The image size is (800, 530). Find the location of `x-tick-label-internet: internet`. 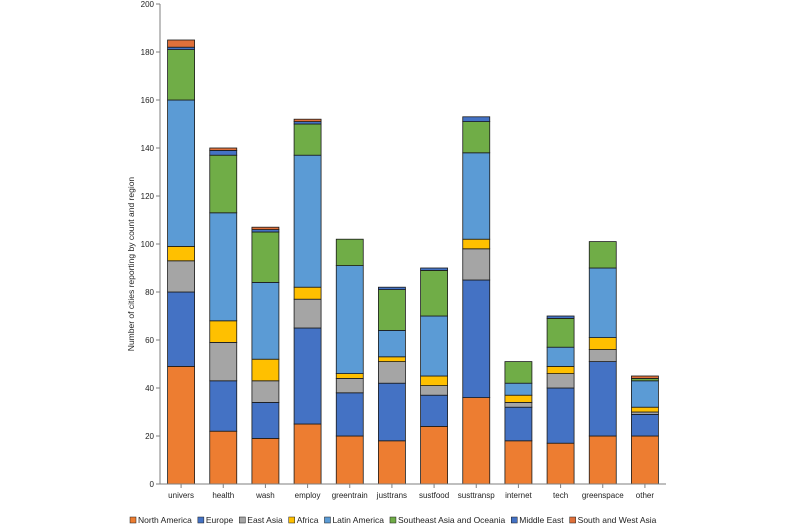

x-tick-label-internet: internet is located at coordinates (518, 495).